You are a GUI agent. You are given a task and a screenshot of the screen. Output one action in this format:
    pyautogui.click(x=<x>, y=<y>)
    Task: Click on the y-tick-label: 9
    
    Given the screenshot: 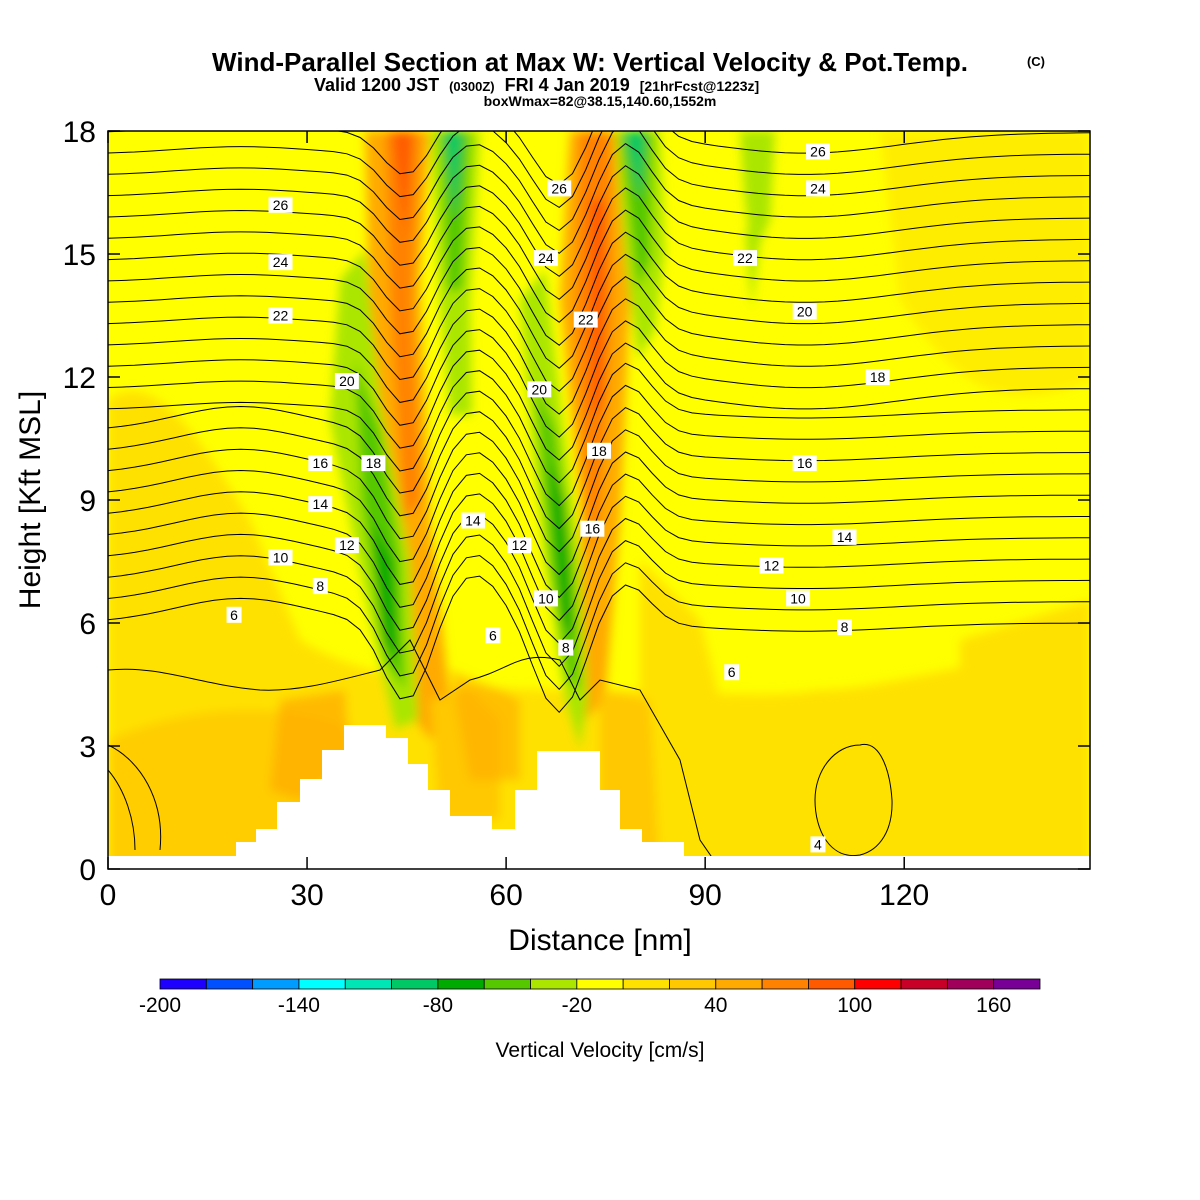 What is the action you would take?
    pyautogui.click(x=87, y=501)
    